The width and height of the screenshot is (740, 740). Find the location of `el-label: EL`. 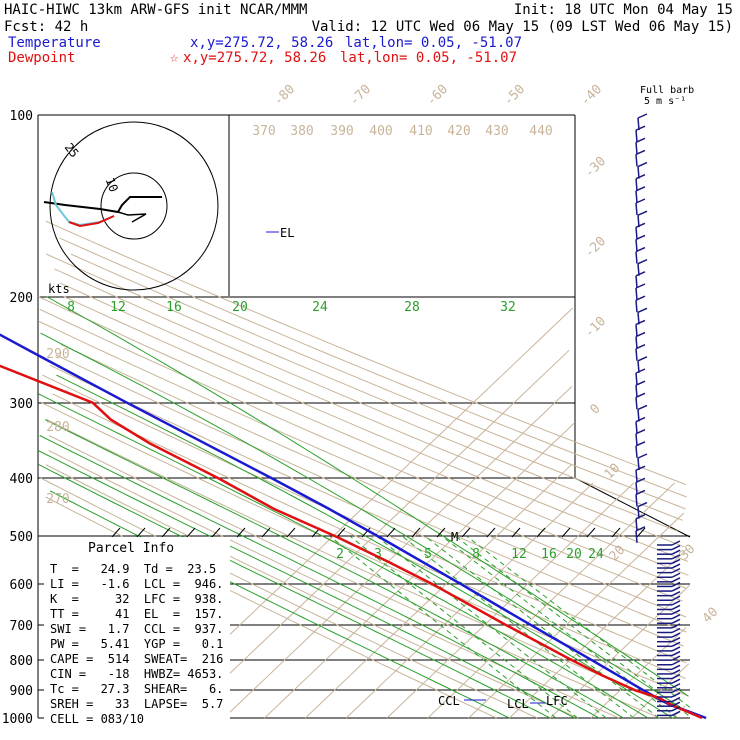

el-label: EL is located at coordinates (287, 233).